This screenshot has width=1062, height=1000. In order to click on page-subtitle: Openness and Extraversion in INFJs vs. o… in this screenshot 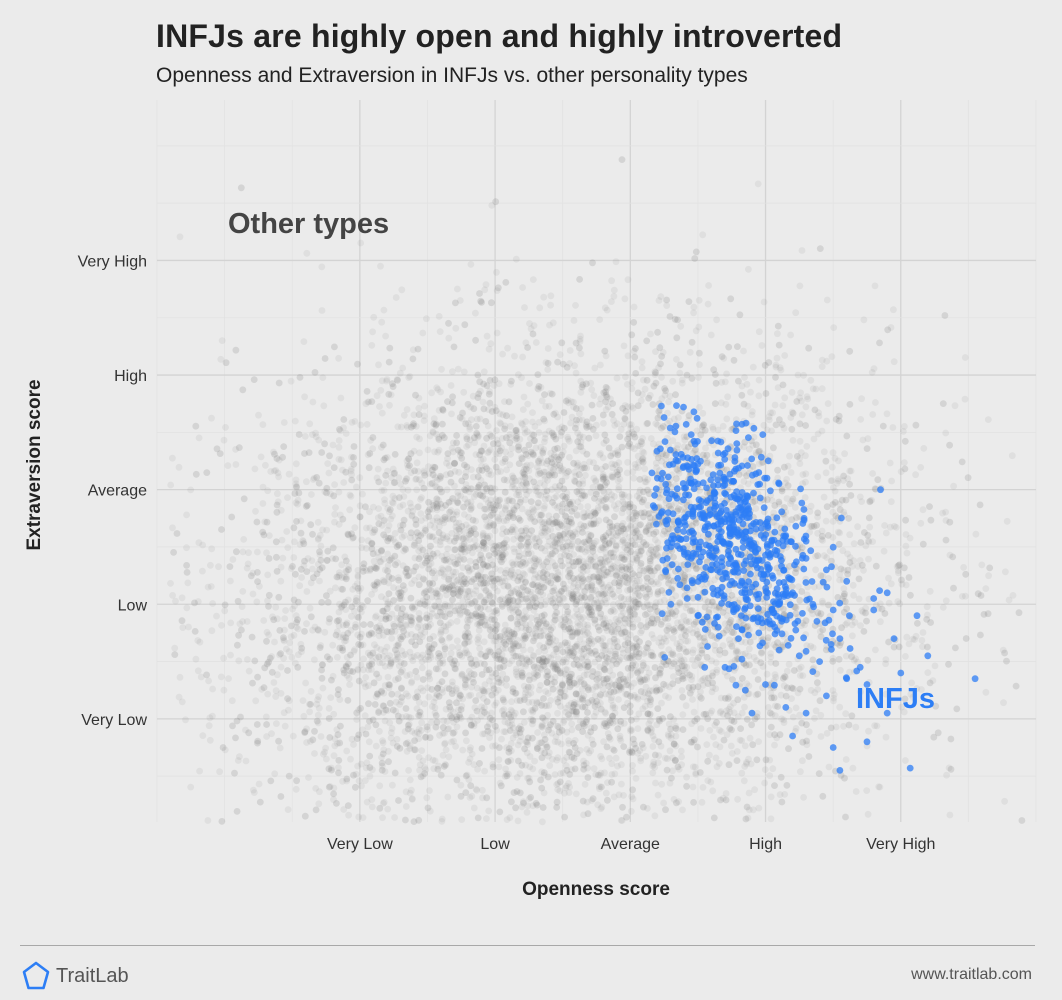, I will do `click(452, 75)`.